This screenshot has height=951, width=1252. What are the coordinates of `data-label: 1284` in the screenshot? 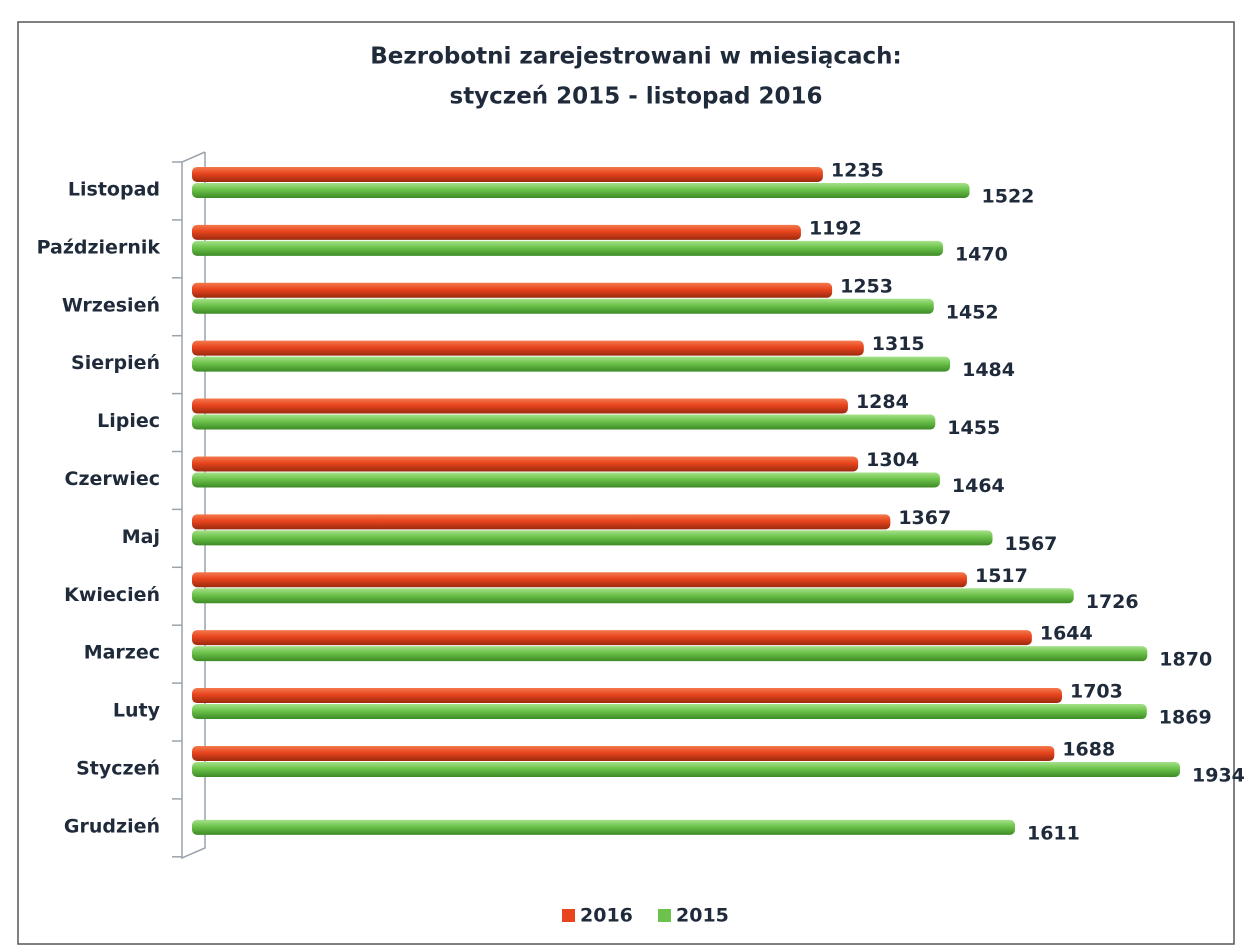 It's located at (882, 402).